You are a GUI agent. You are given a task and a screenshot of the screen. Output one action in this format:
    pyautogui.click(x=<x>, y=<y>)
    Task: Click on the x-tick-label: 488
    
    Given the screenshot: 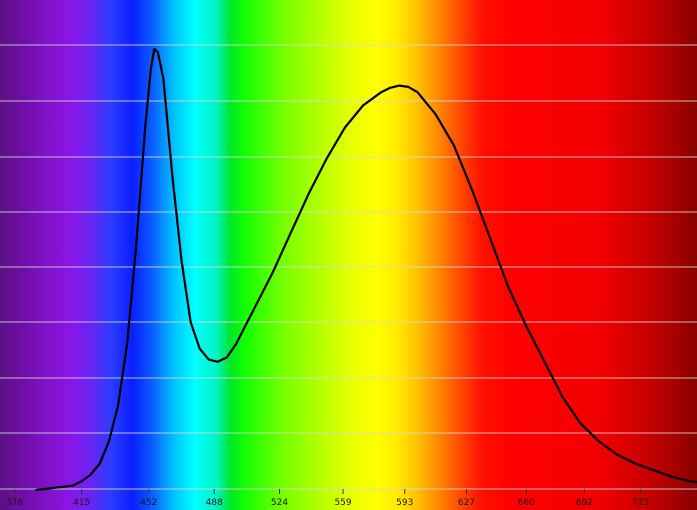 What is the action you would take?
    pyautogui.click(x=214, y=503)
    